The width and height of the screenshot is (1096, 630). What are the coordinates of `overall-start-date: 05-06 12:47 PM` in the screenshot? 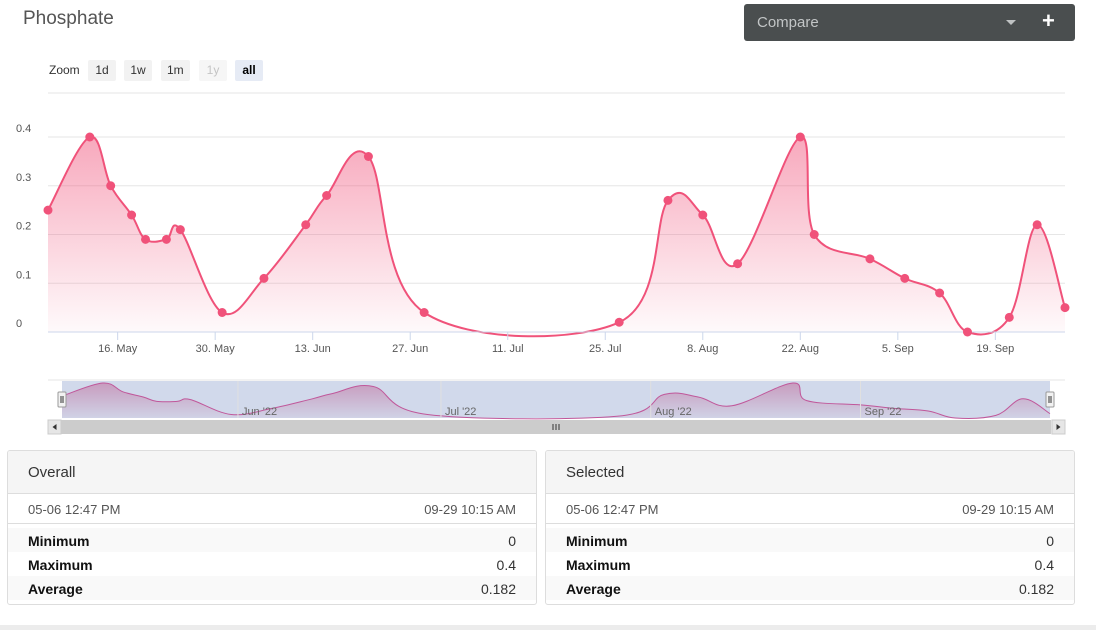 It's located at (74, 509).